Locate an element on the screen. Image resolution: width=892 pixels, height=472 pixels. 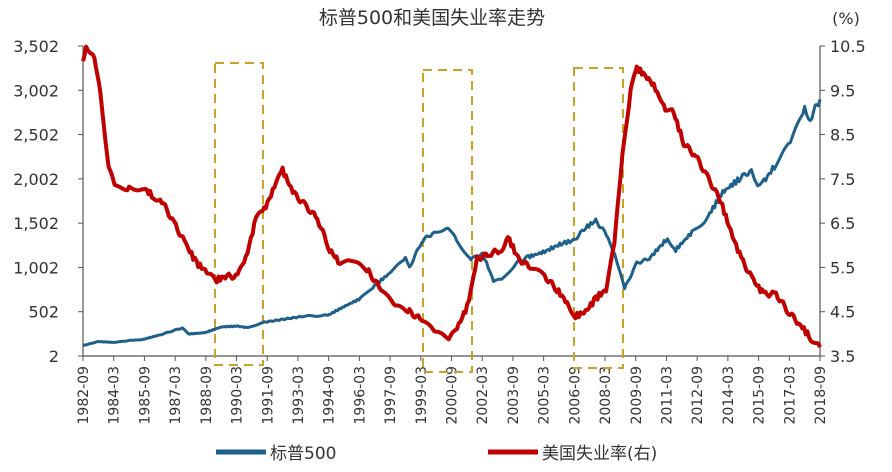
right-tick-label: 9.5 is located at coordinates (842, 90).